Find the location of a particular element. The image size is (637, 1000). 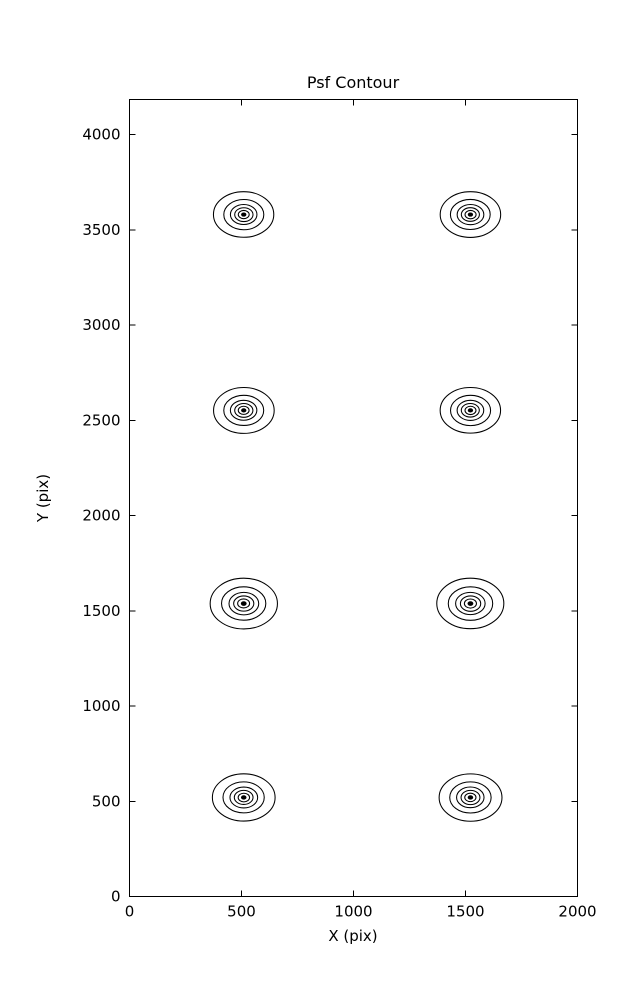

y-tick-label: 2000 is located at coordinates (101, 516).